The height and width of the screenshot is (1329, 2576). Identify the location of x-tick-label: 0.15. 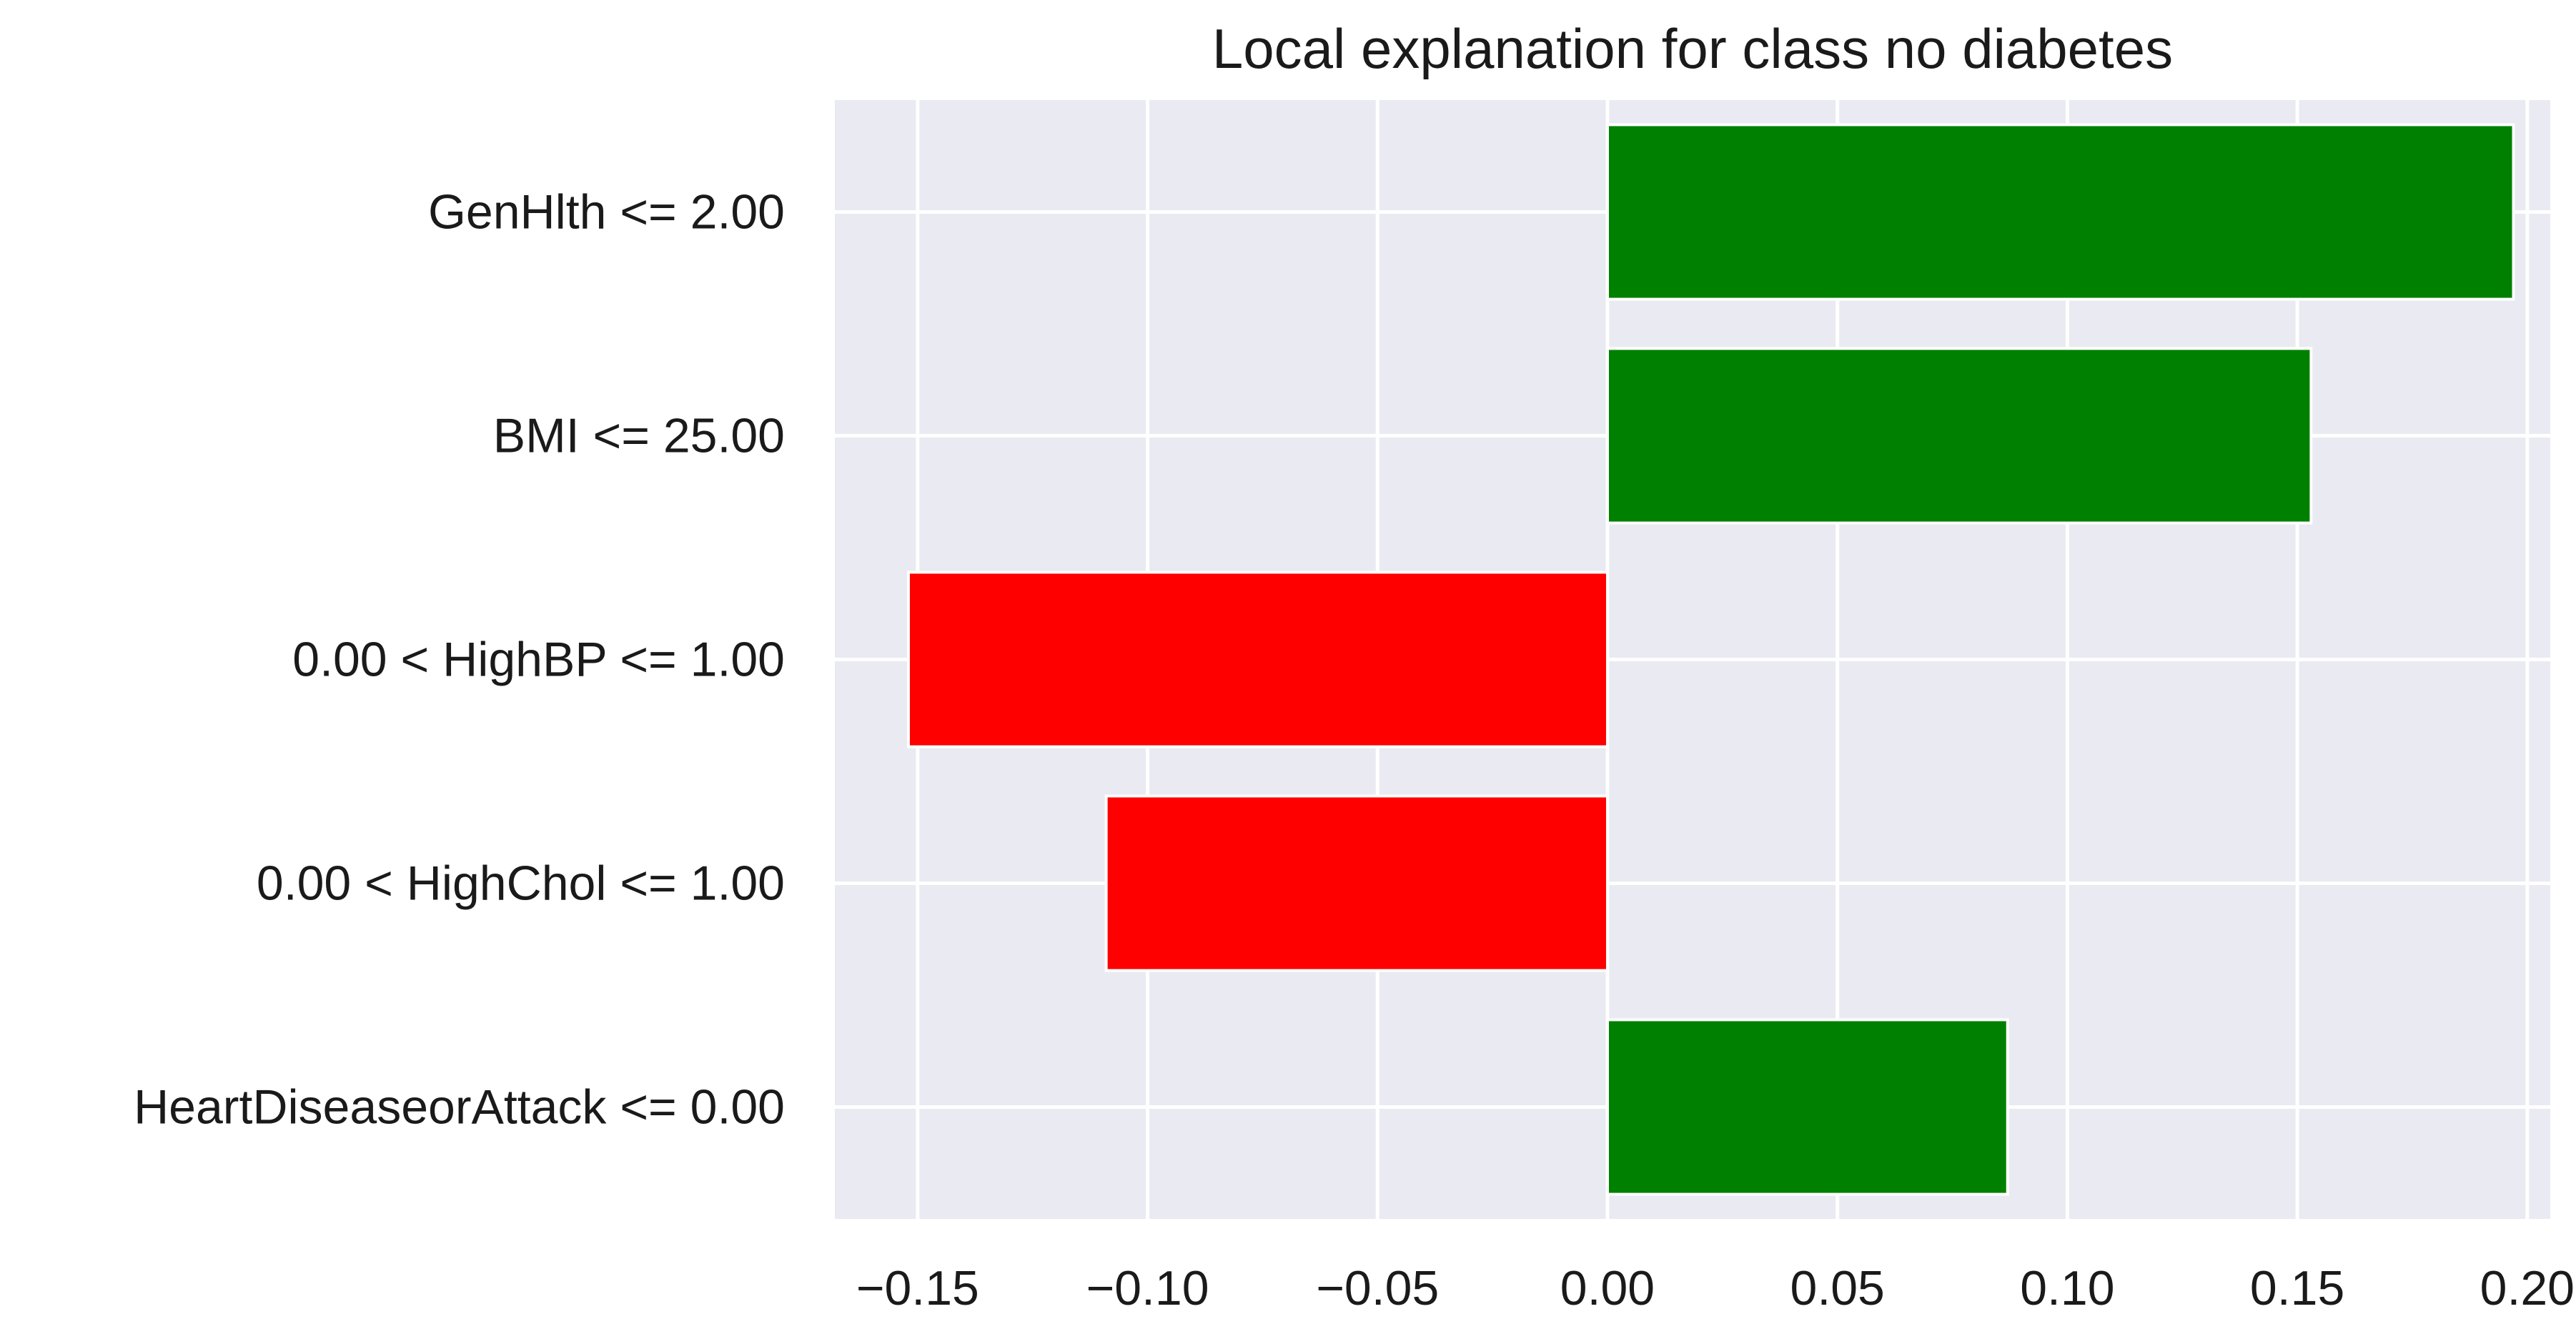
(2297, 1288).